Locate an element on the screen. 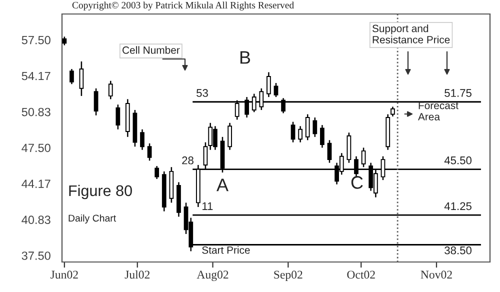 Image resolution: width=500 pixels, height=292 pixels. annotation: C is located at coordinates (357, 182).